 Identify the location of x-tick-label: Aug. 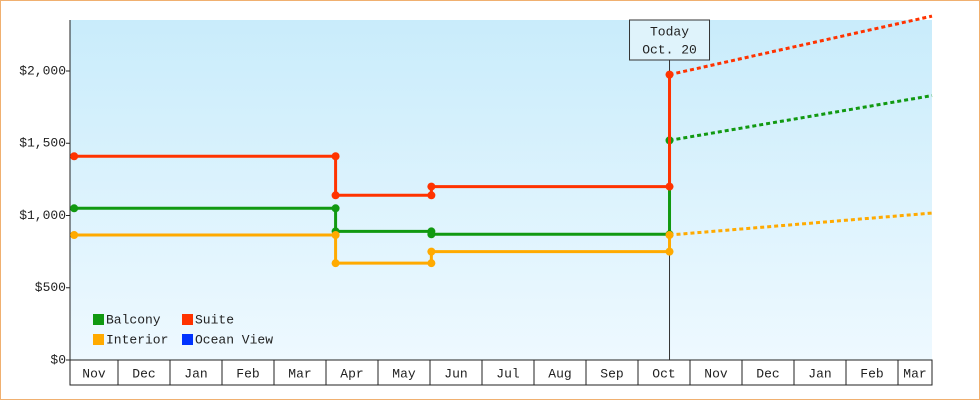
(559, 373).